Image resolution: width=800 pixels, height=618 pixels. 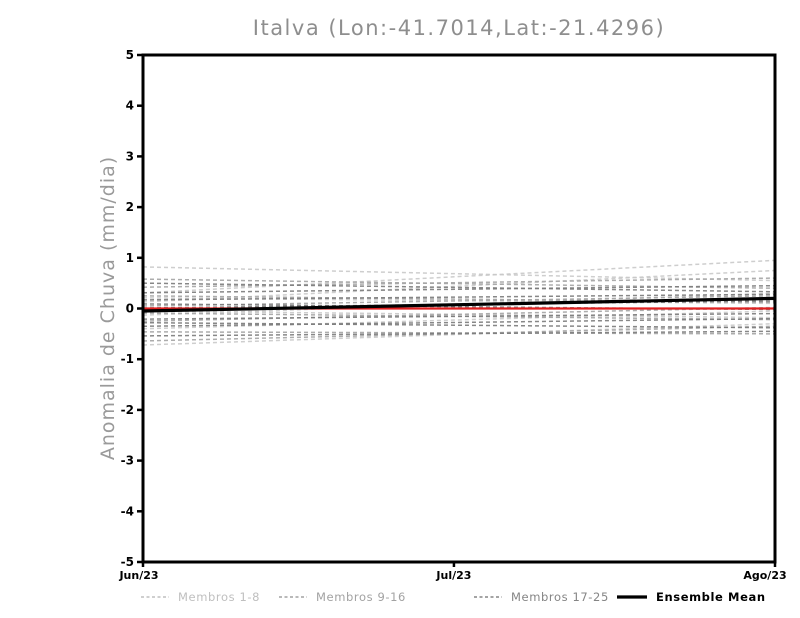 What do you see at coordinates (127, 562) in the screenshot?
I see `y-tick-label: -5` at bounding box center [127, 562].